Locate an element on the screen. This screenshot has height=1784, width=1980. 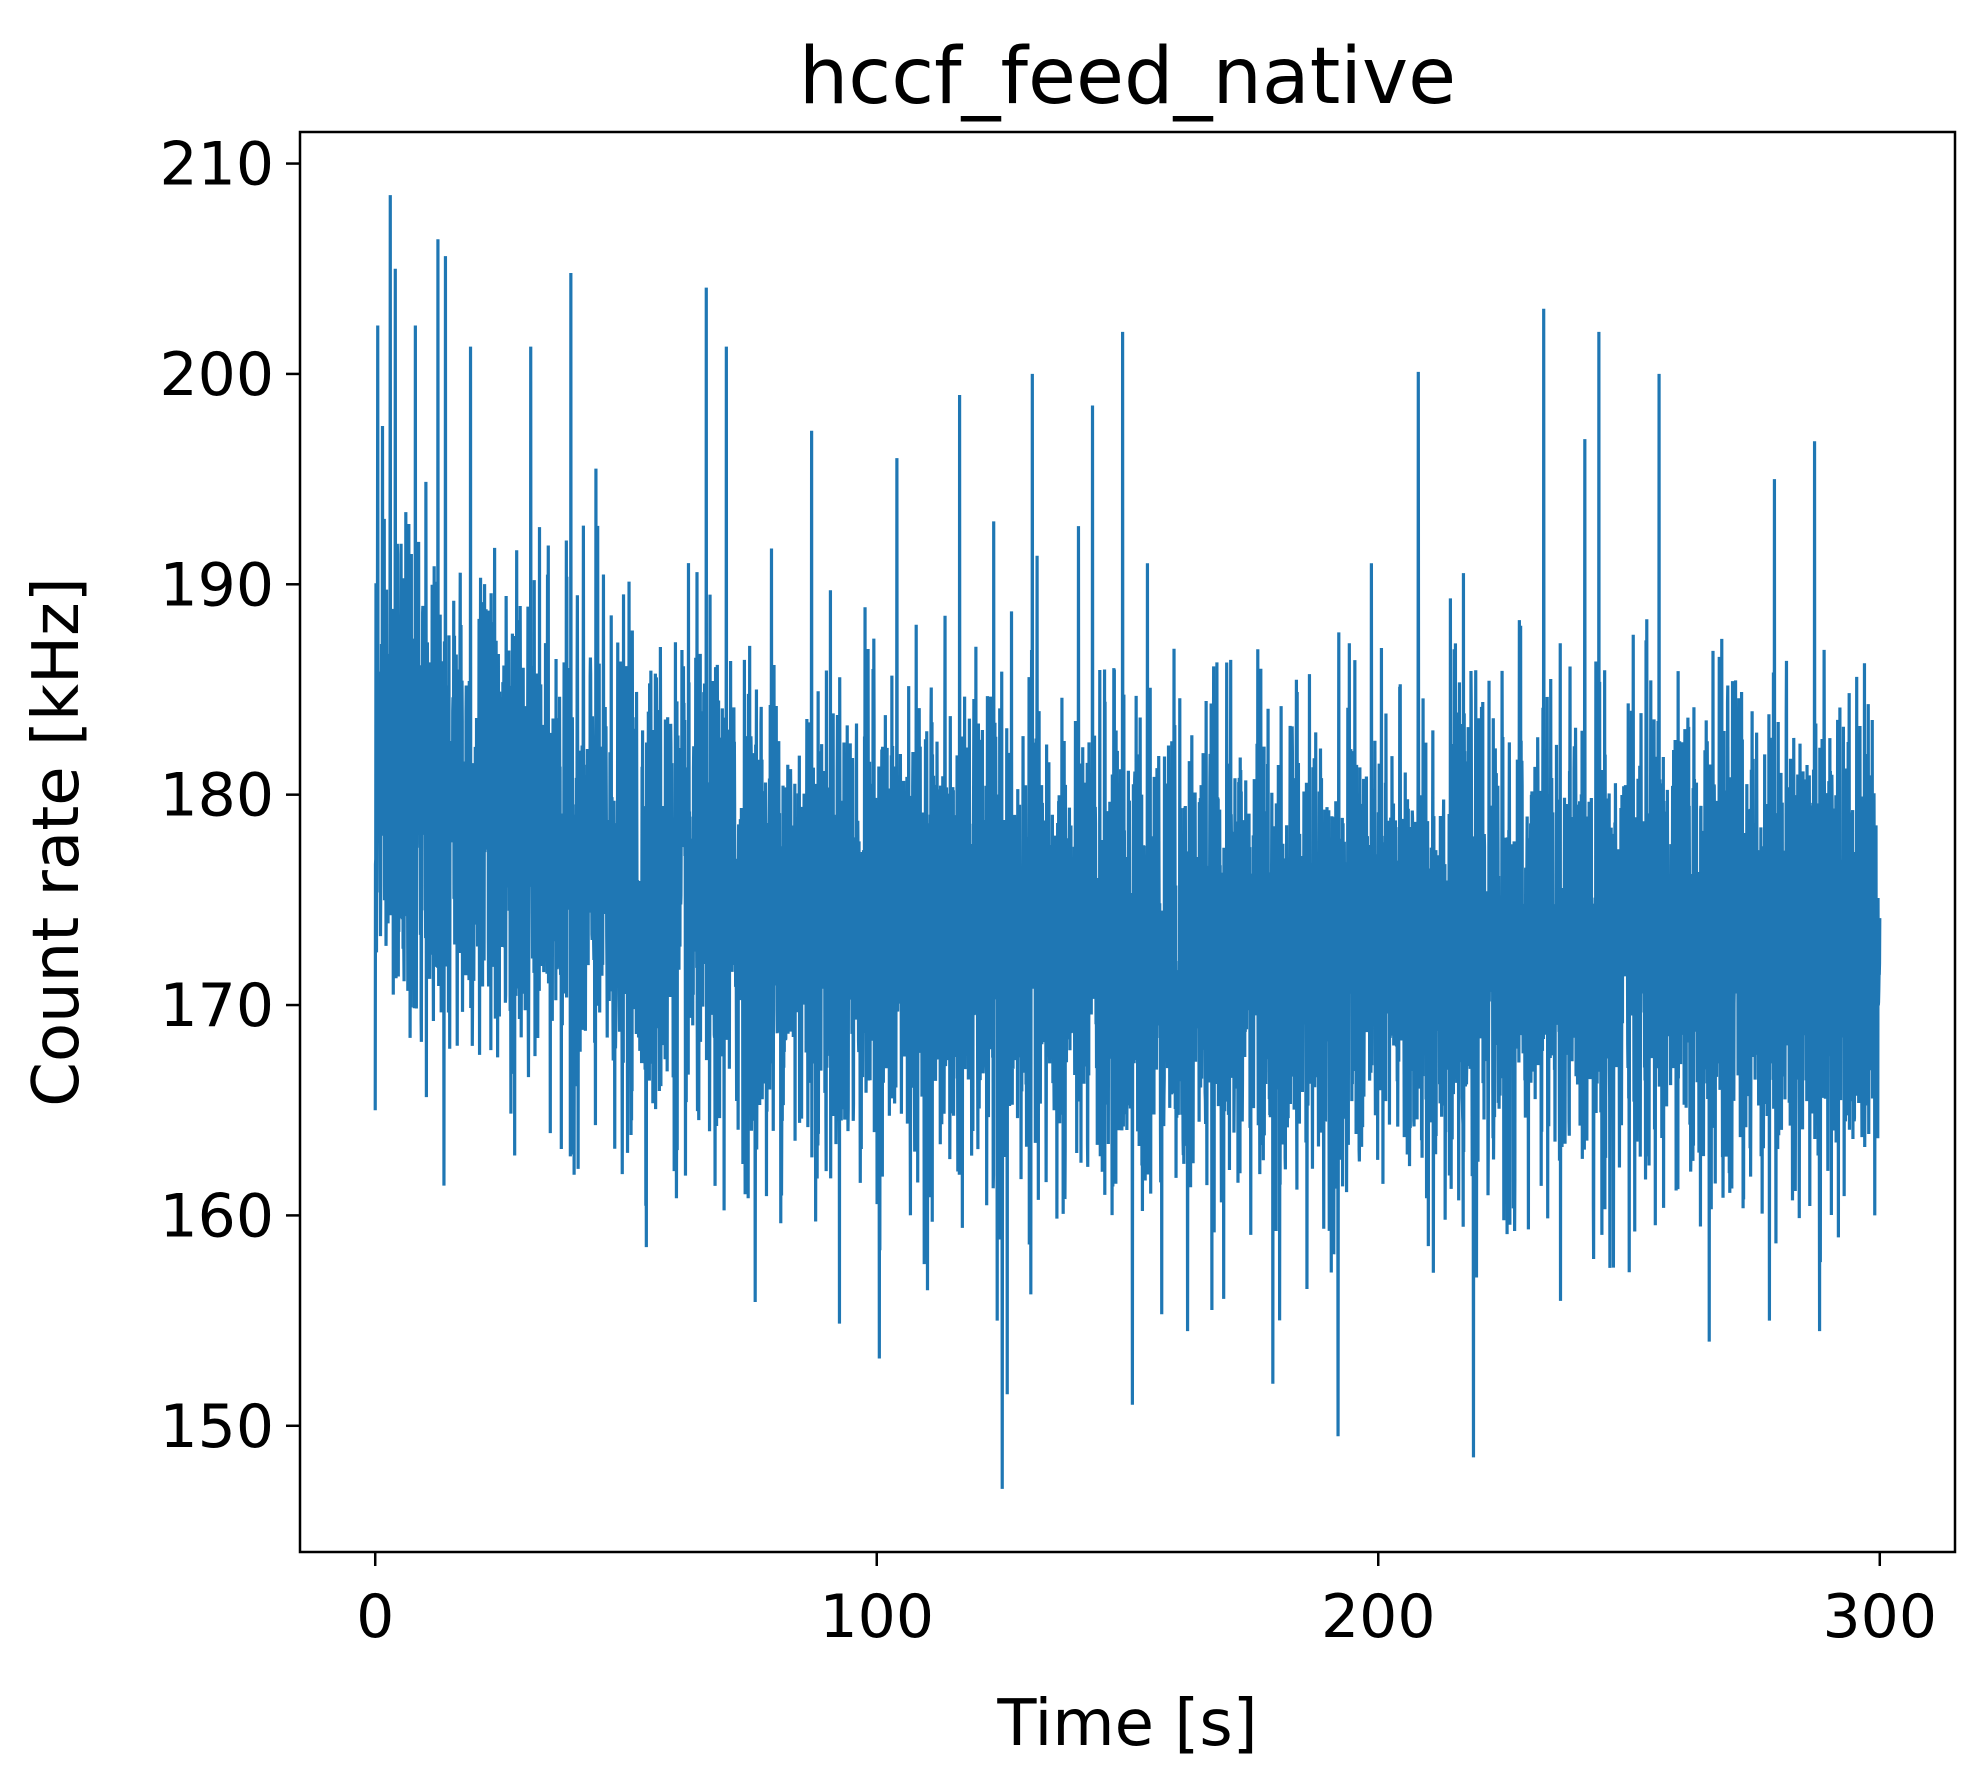
x-axis-title: Time [s] is located at coordinates (1126, 1724).